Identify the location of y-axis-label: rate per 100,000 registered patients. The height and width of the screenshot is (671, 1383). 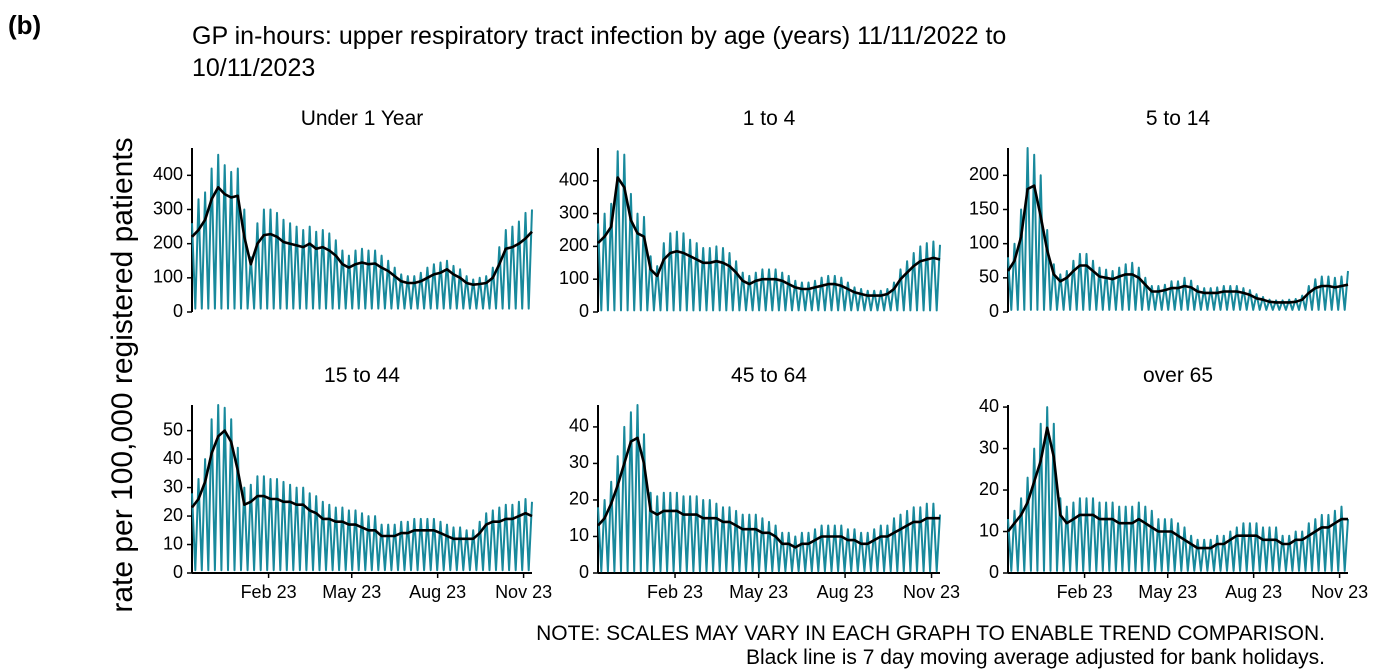
(122, 374).